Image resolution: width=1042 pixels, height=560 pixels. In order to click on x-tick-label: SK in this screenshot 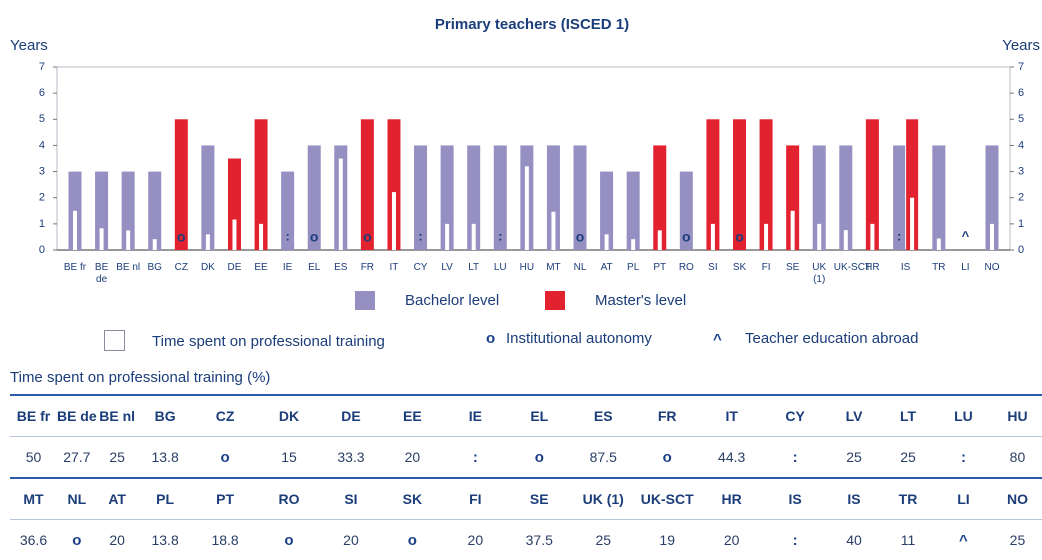, I will do `click(739, 268)`.